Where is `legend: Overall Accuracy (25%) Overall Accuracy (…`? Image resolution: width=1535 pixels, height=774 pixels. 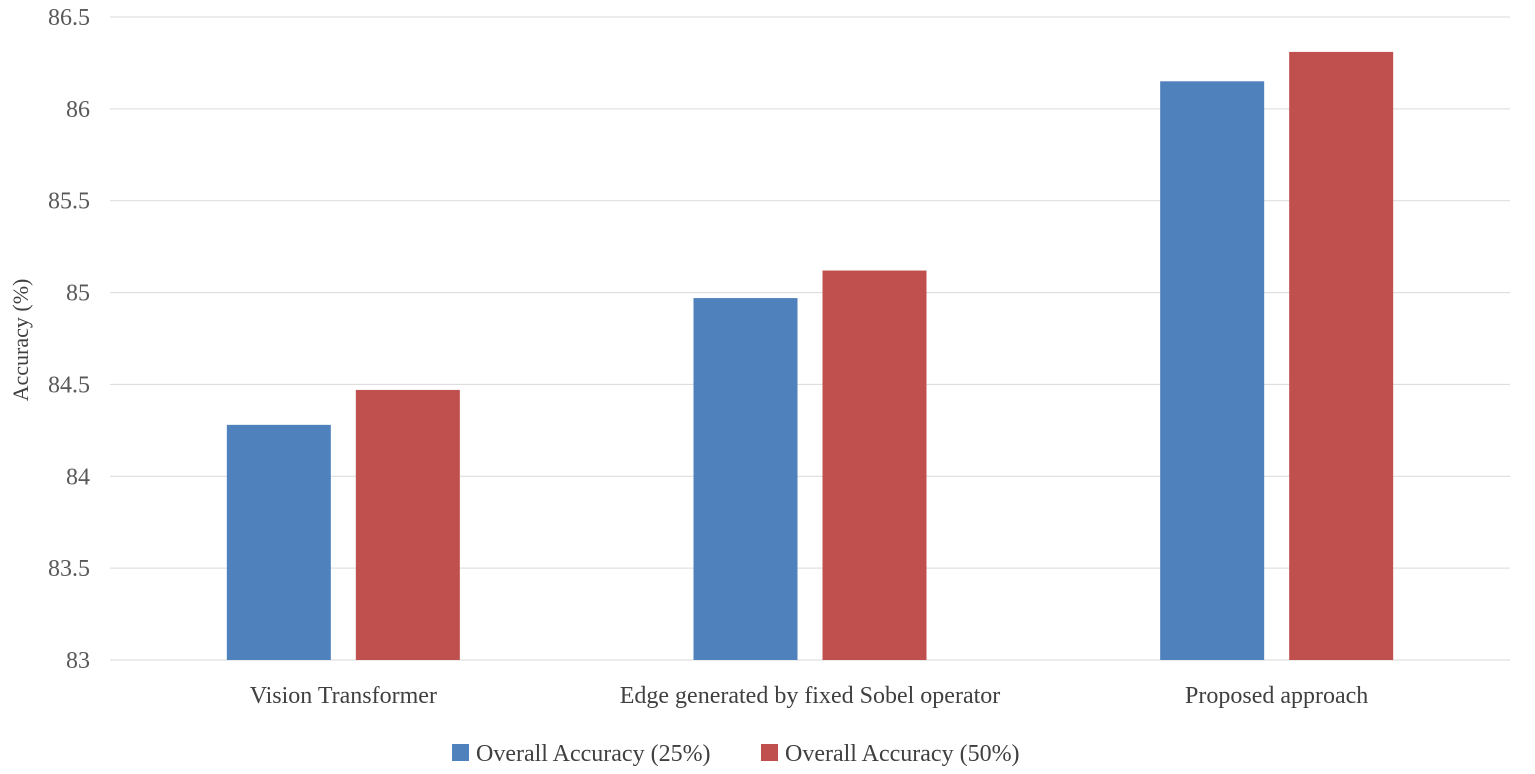
legend: Overall Accuracy (25%) Overall Accuracy (… is located at coordinates (736, 754).